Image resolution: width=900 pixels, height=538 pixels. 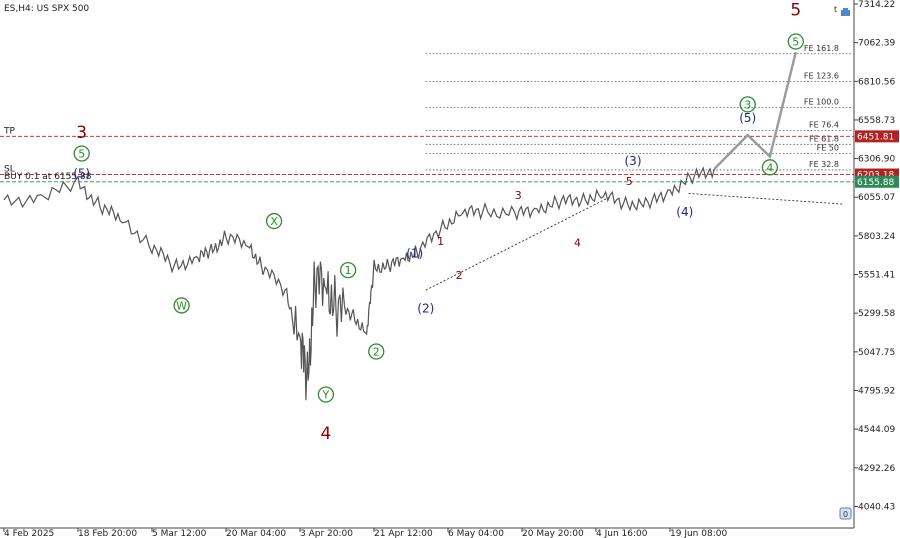 What do you see at coordinates (766, 198) in the screenshot?
I see `channel-line` at bounding box center [766, 198].